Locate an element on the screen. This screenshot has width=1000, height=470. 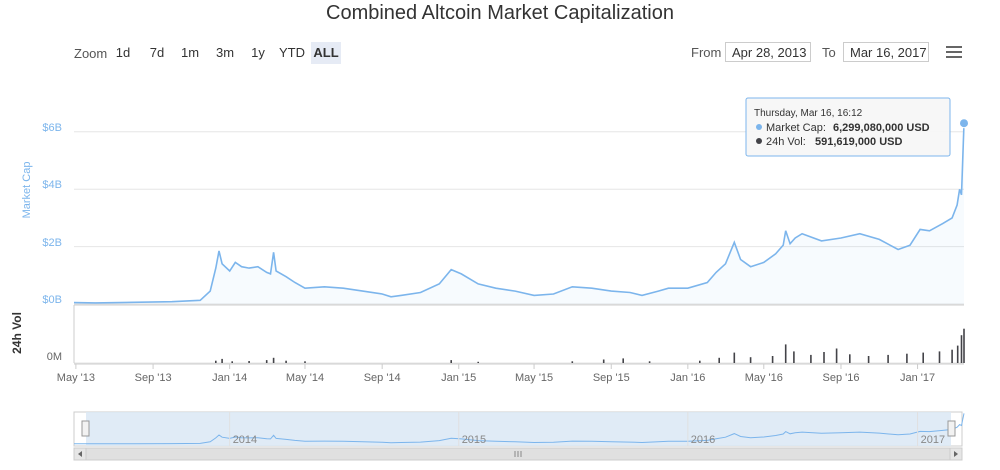
x-tick-label-2: Jan '14 is located at coordinates (229, 378).